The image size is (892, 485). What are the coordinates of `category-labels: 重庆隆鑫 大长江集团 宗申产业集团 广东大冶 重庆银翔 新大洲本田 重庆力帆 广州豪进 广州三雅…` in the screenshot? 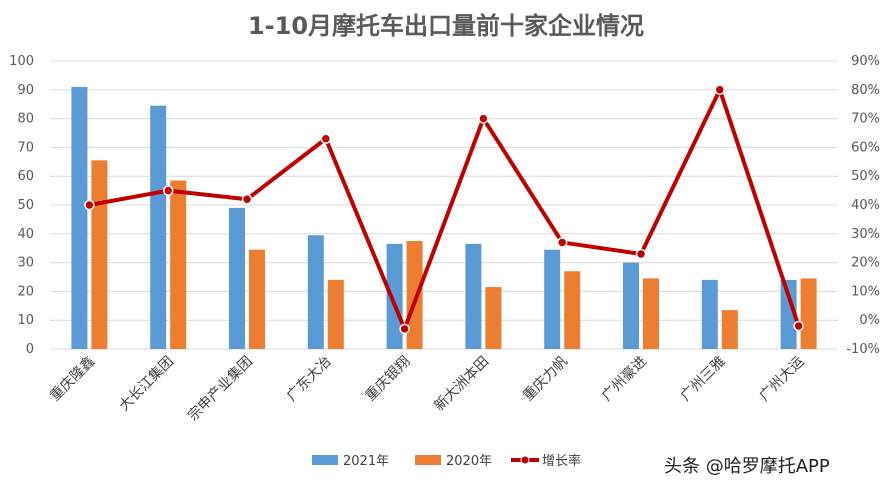 It's located at (427, 388).